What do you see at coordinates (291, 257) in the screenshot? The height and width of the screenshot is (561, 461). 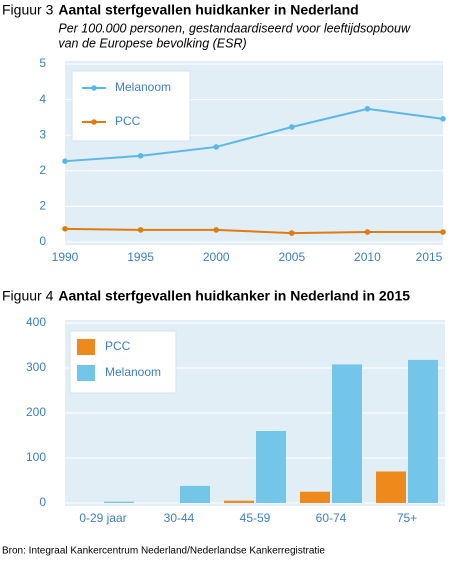 I see `x-tick-label: 2005` at bounding box center [291, 257].